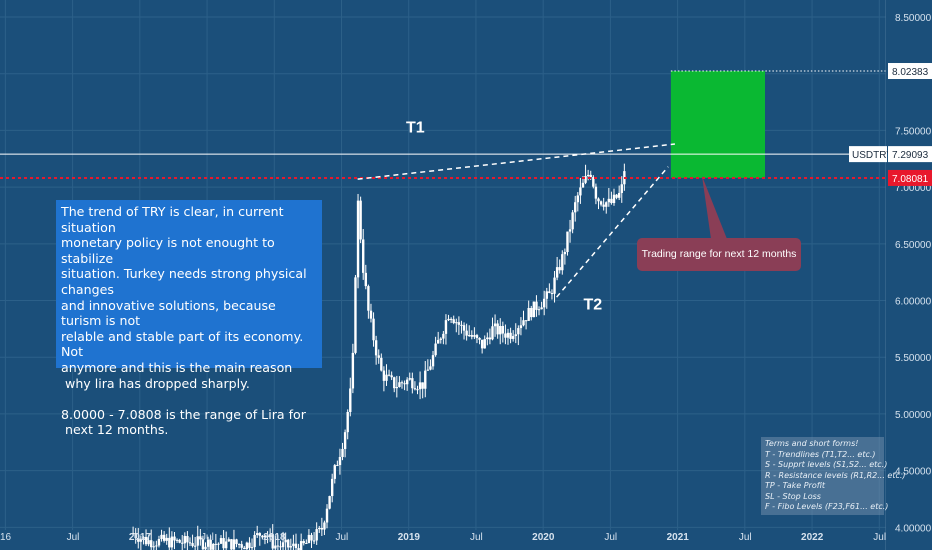 The image size is (932, 550). Describe the element at coordinates (678, 537) in the screenshot. I see `time-tick-label: 2021` at that location.